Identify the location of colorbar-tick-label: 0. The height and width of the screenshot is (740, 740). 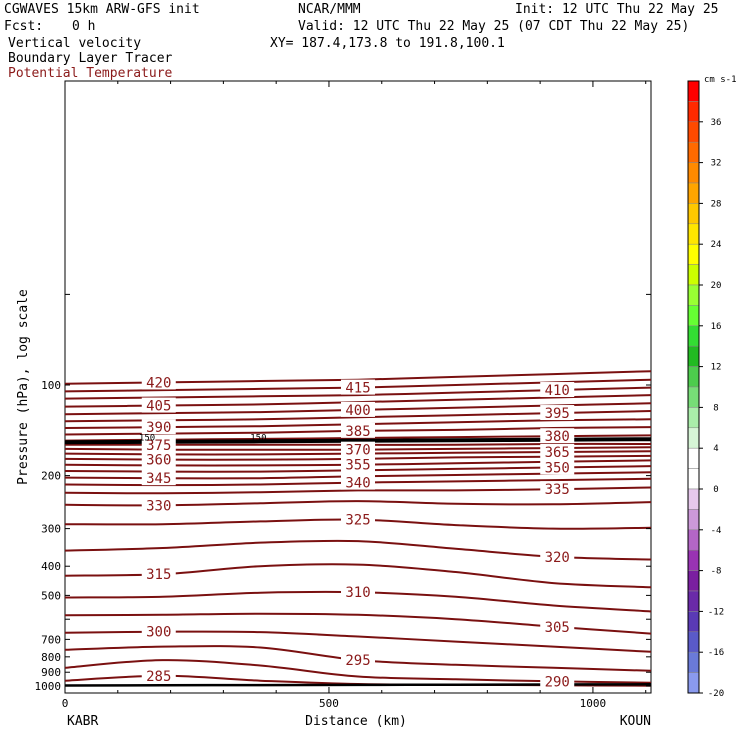
(715, 490).